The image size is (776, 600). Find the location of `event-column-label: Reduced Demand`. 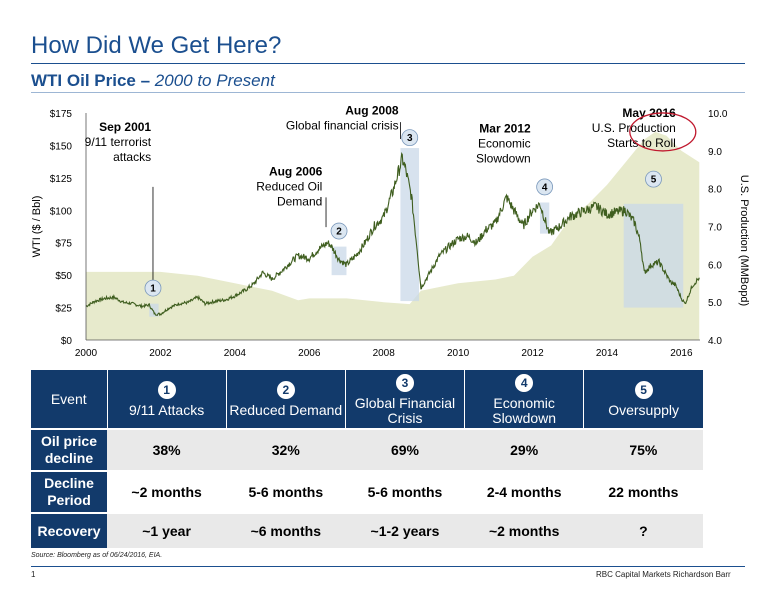

event-column-label: Reduced Demand is located at coordinates (286, 410).